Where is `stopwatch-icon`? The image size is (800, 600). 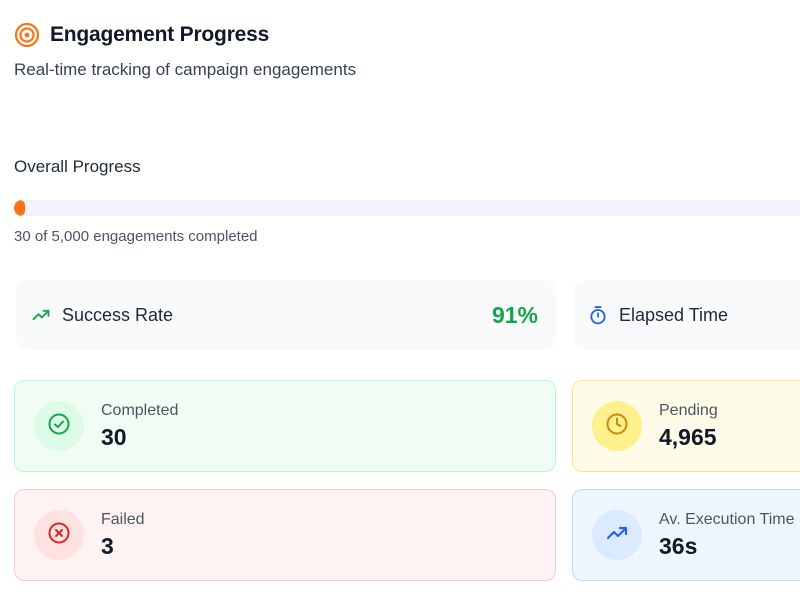
stopwatch-icon is located at coordinates (598, 315).